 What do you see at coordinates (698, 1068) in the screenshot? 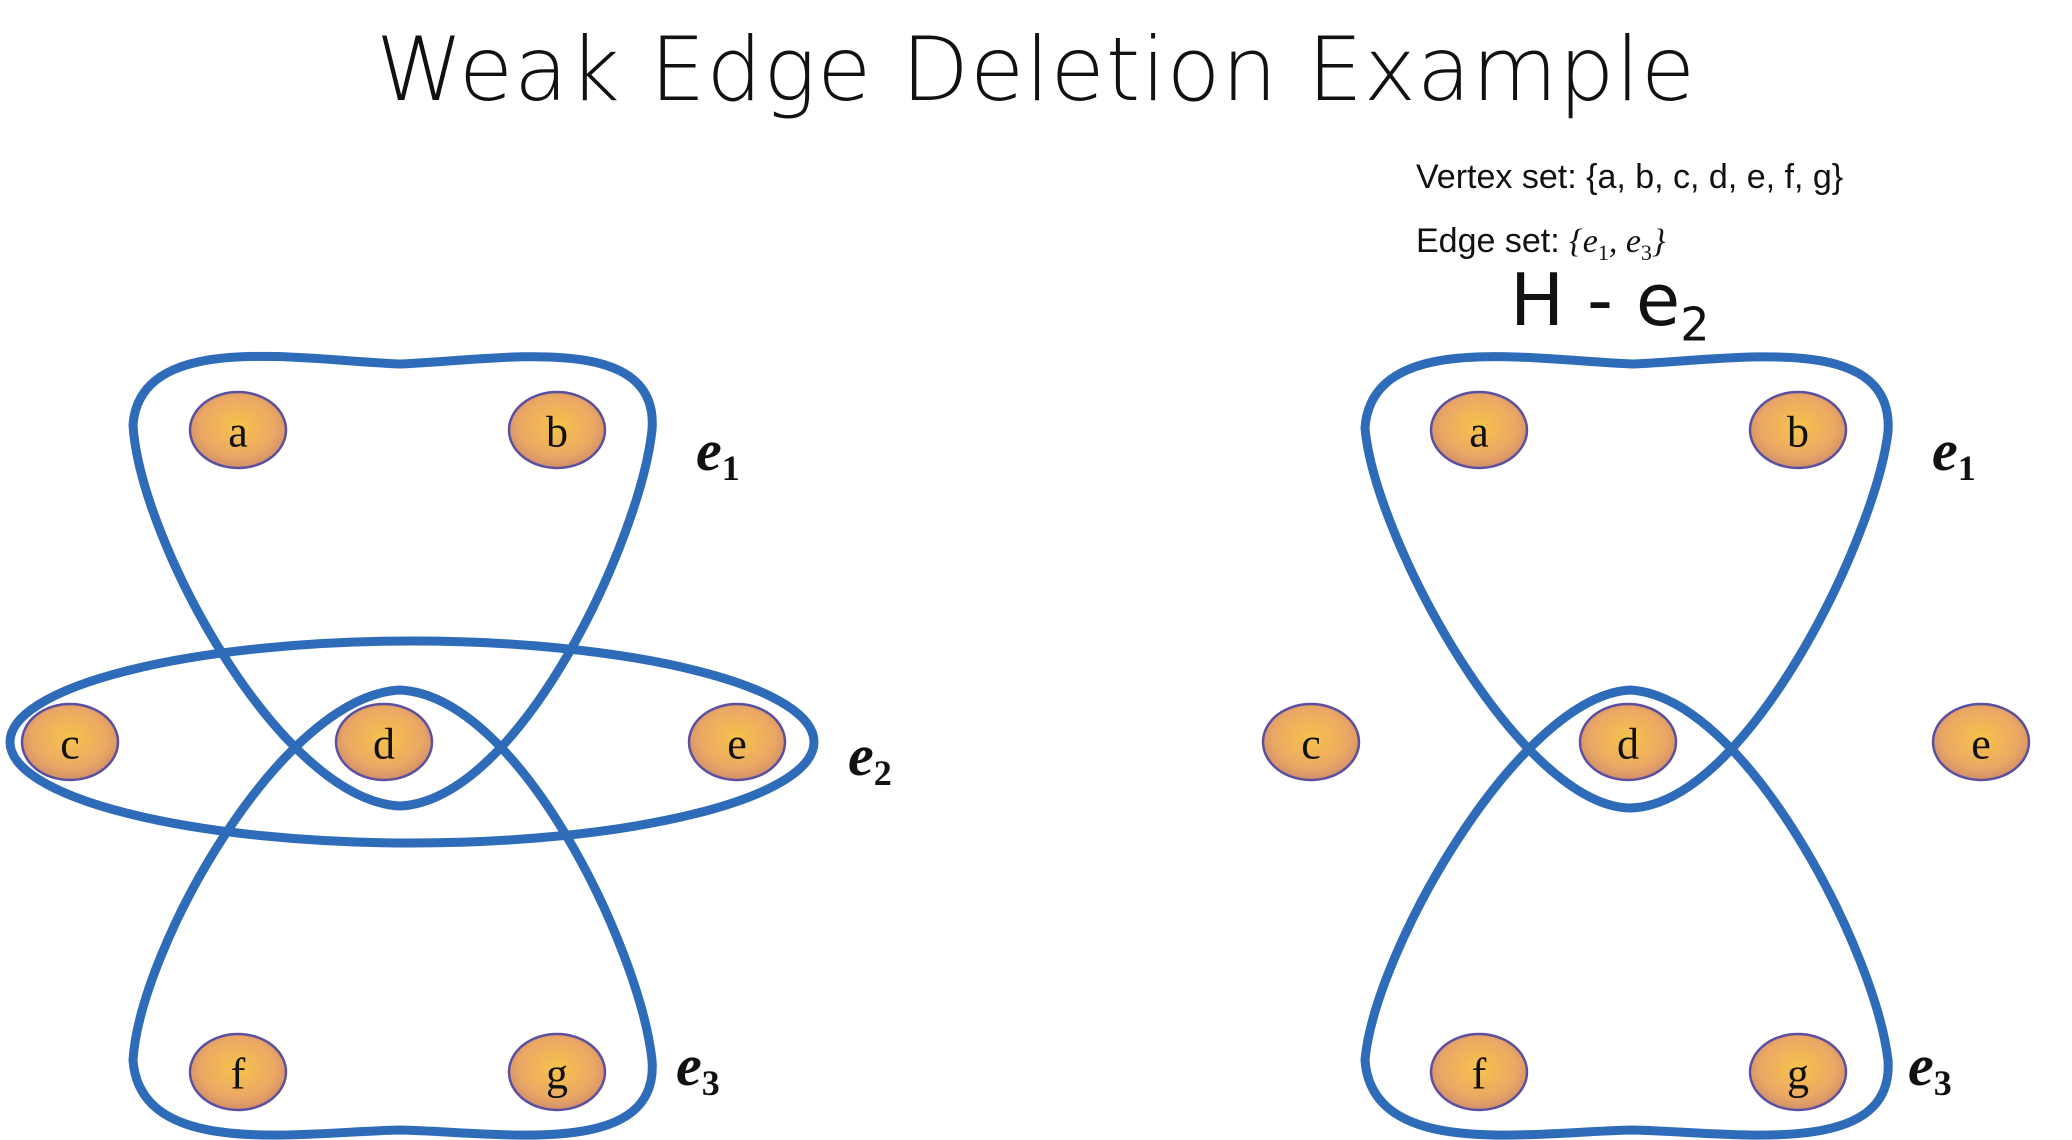
I see `left-edge-label-e3: e3` at bounding box center [698, 1068].